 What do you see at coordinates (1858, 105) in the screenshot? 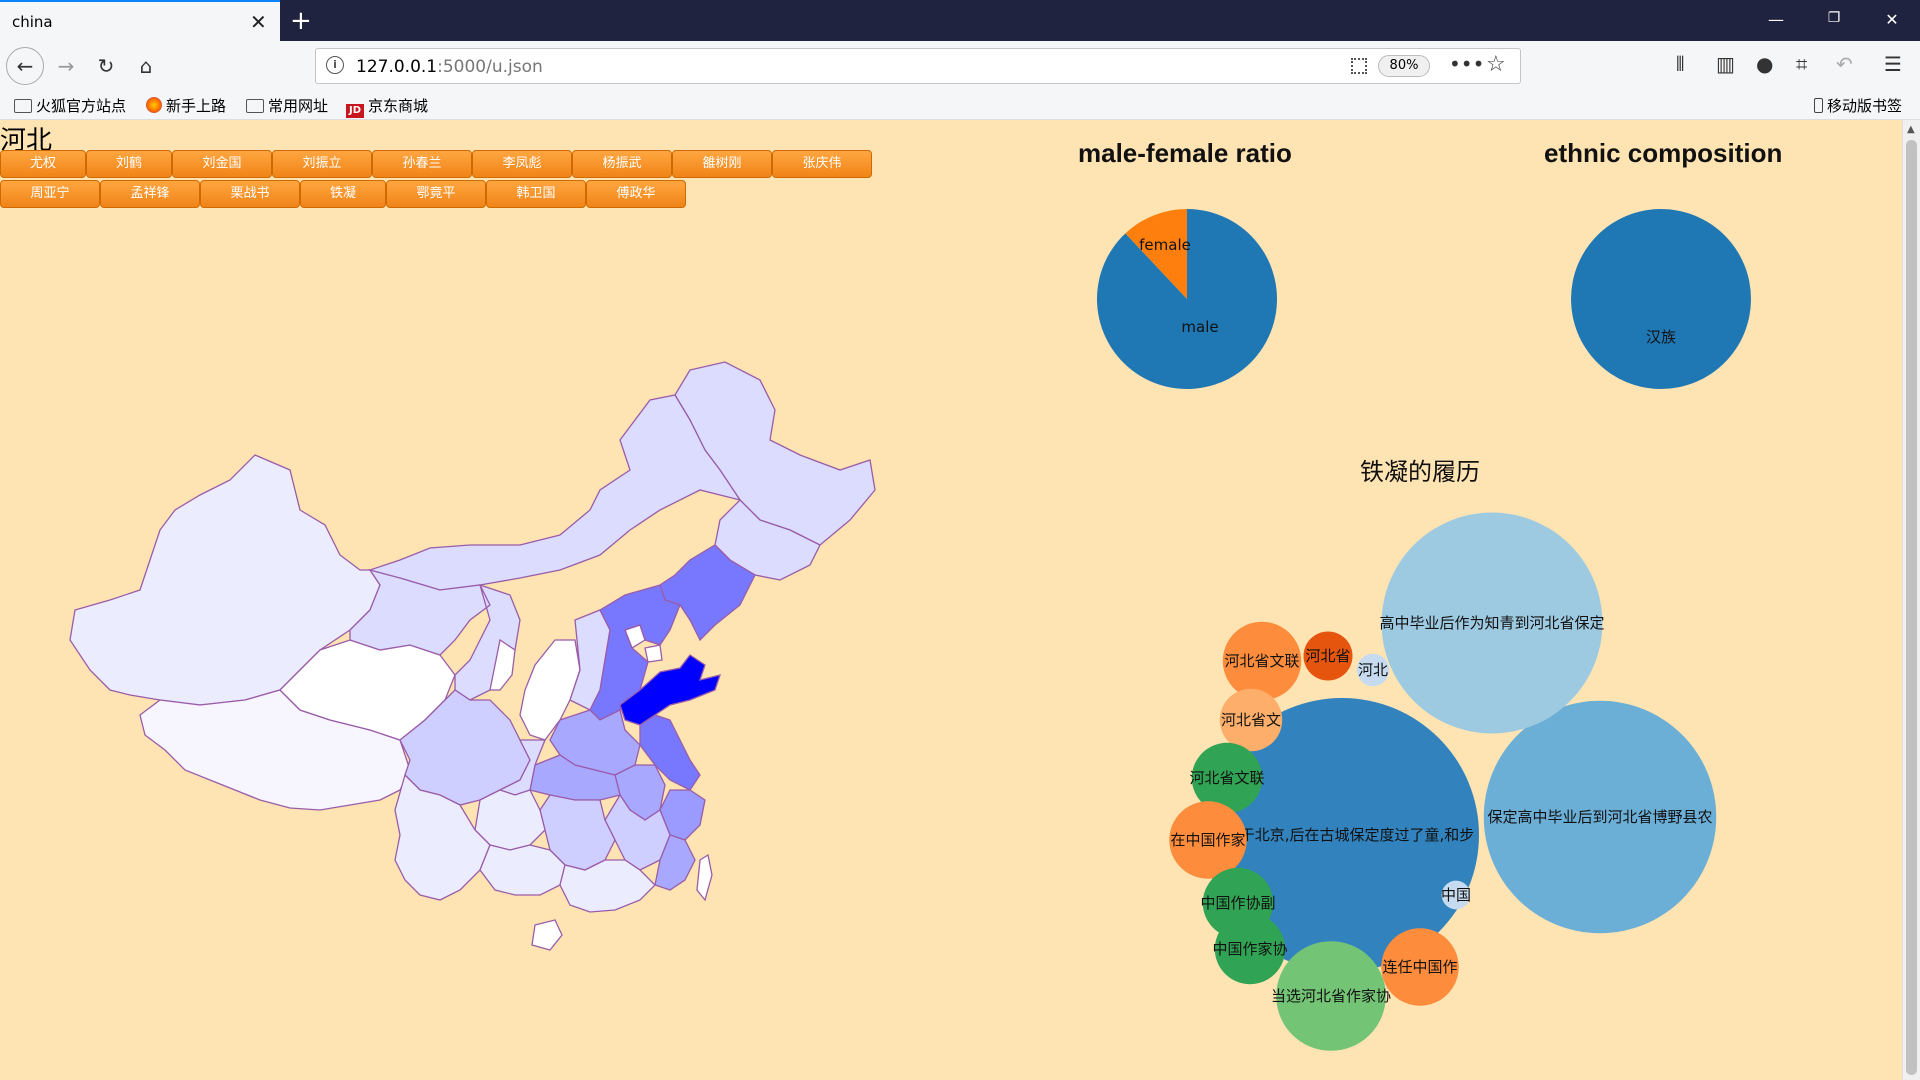
I see `bookmark-mobile: 移动版书签` at bounding box center [1858, 105].